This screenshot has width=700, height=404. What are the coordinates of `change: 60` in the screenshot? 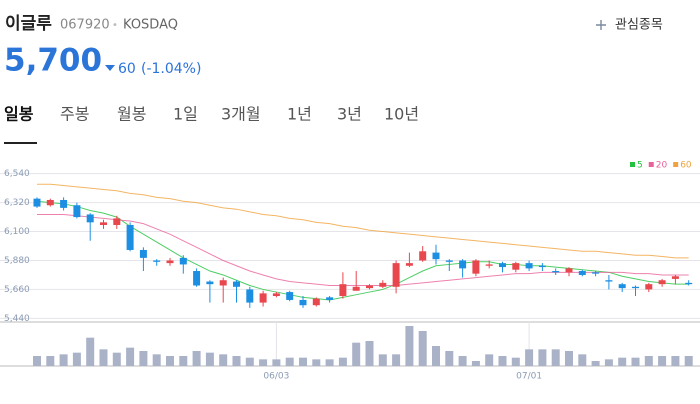 It's located at (127, 69).